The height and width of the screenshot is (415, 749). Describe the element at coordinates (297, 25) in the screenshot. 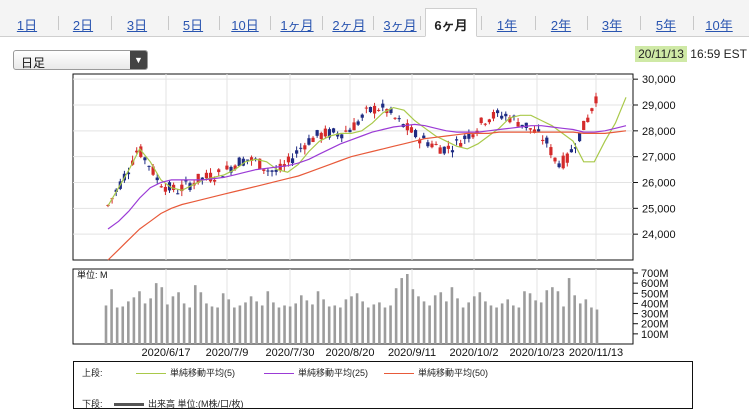

I see `tab-5: 1ヶ月` at that location.